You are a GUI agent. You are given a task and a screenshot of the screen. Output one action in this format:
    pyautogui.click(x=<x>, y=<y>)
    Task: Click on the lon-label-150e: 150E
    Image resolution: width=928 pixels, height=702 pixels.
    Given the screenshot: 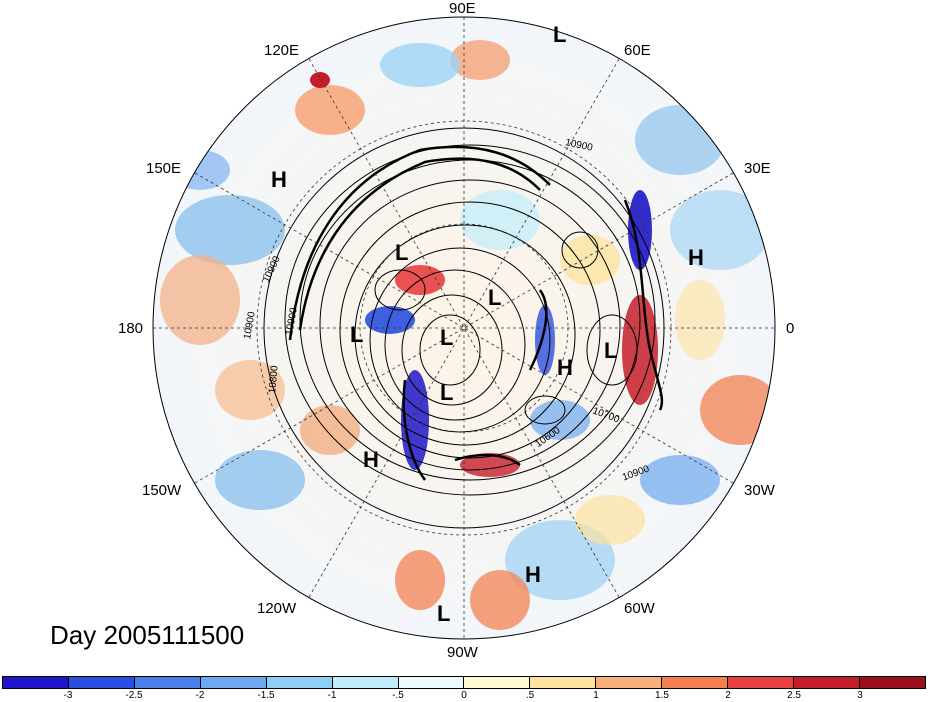 What is the action you would take?
    pyautogui.click(x=164, y=168)
    